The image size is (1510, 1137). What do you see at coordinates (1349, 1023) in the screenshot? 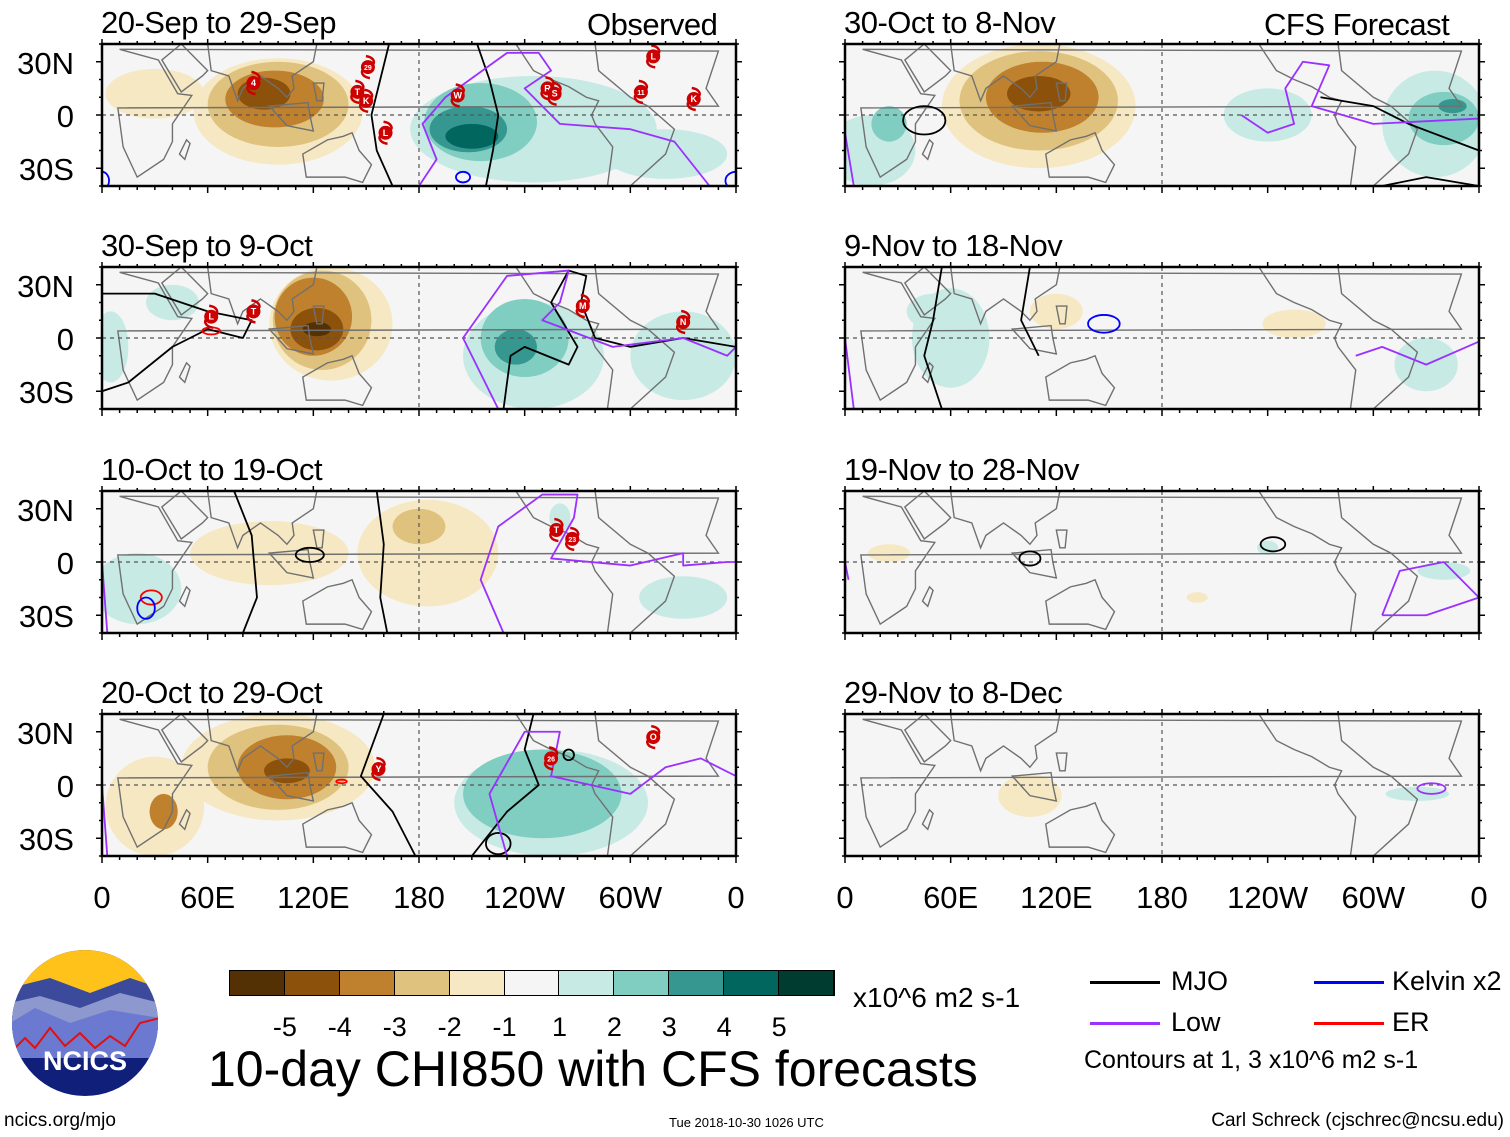
I see `er-line-swatch` at bounding box center [1349, 1023].